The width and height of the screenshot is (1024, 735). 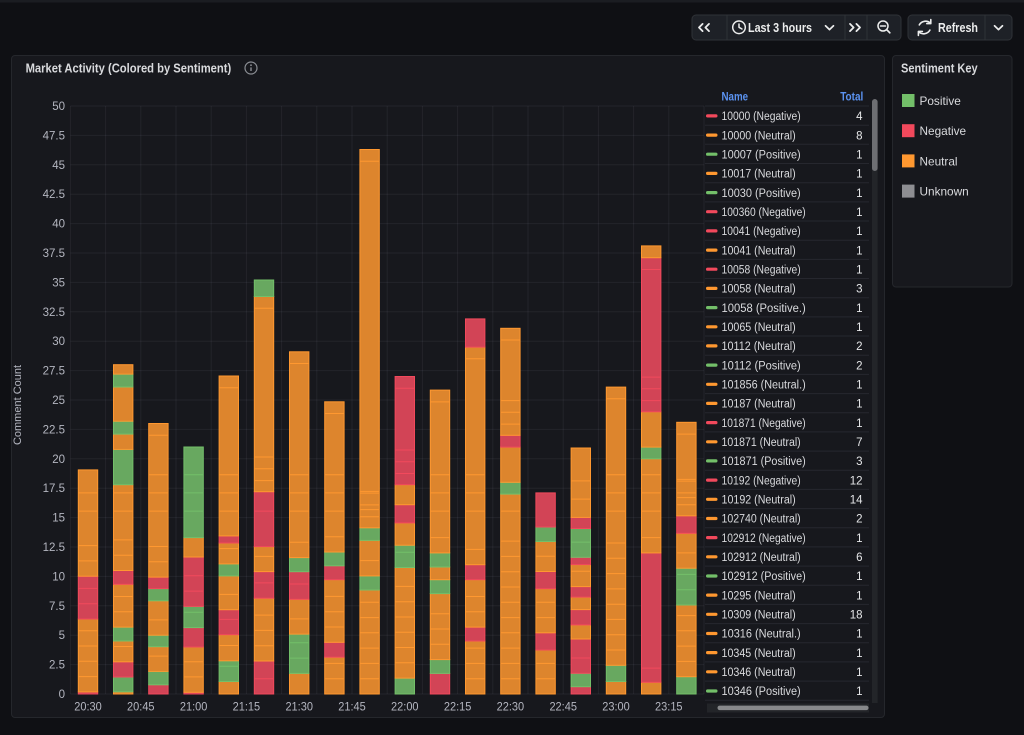 What do you see at coordinates (759, 673) in the screenshot?
I see `svg-text: 10346 (Neutral)` at bounding box center [759, 673].